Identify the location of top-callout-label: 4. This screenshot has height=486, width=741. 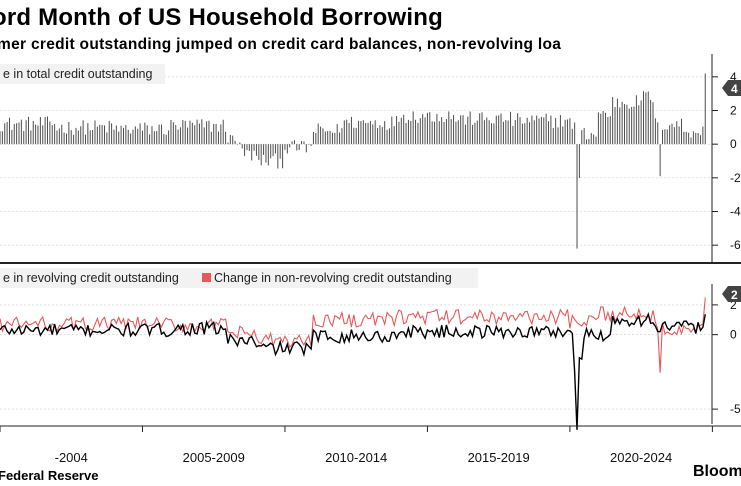
(734, 89).